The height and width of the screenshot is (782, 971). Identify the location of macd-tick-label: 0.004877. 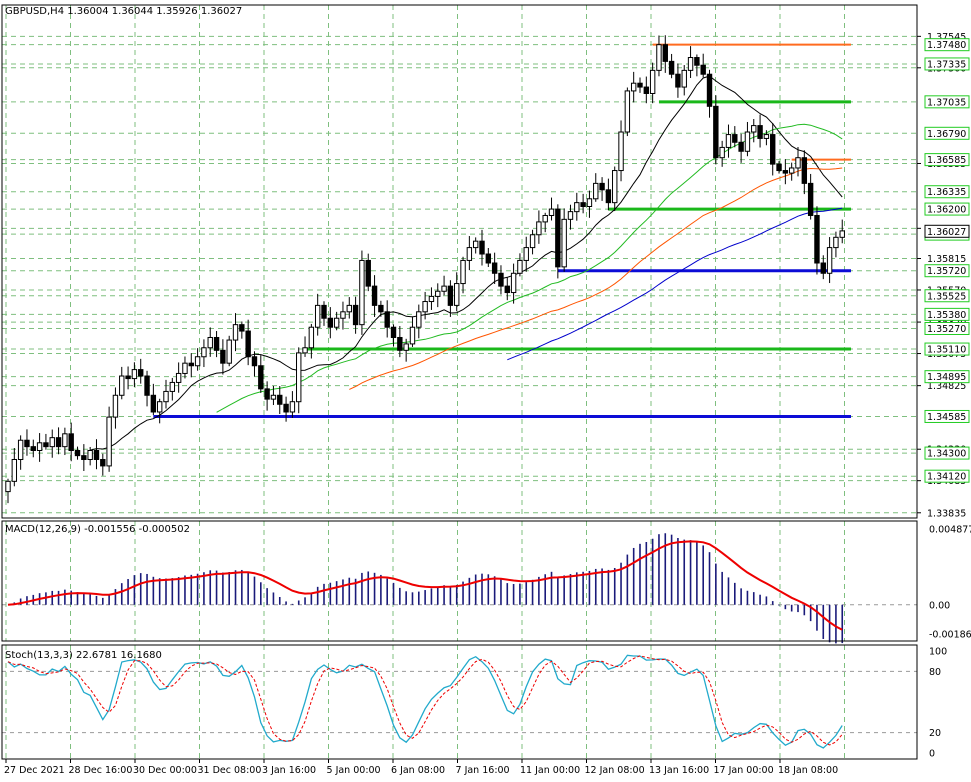
(950, 529).